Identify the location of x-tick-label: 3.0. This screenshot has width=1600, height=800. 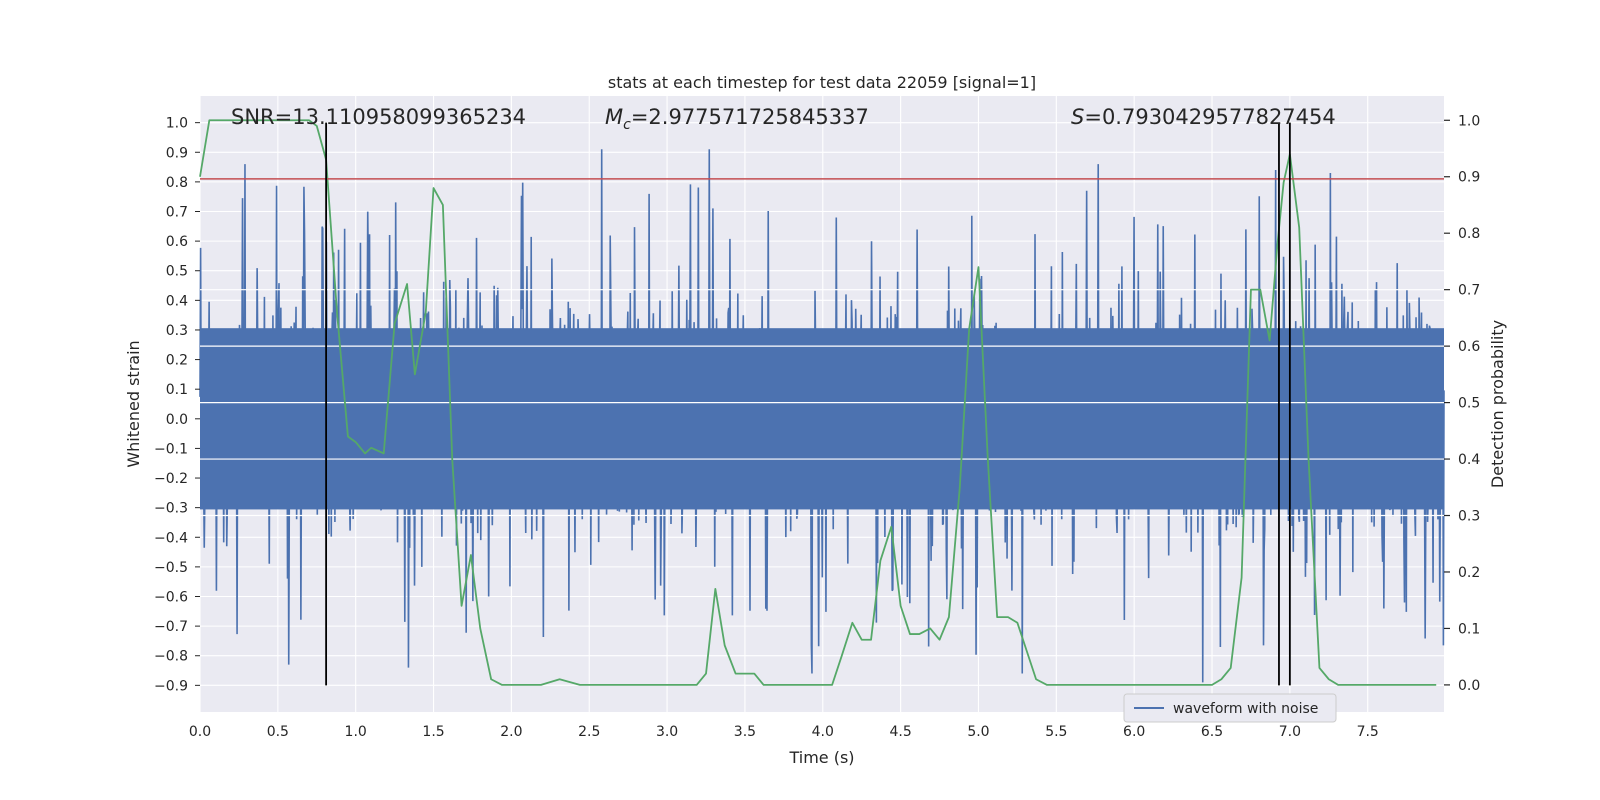
(667, 732).